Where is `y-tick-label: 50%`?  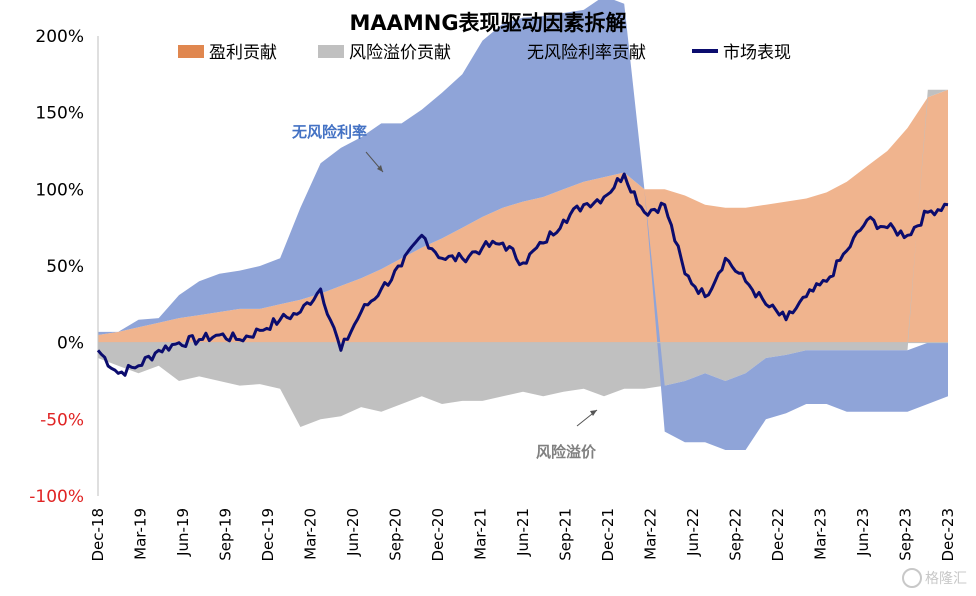
y-tick-label: 50% is located at coordinates (65, 267).